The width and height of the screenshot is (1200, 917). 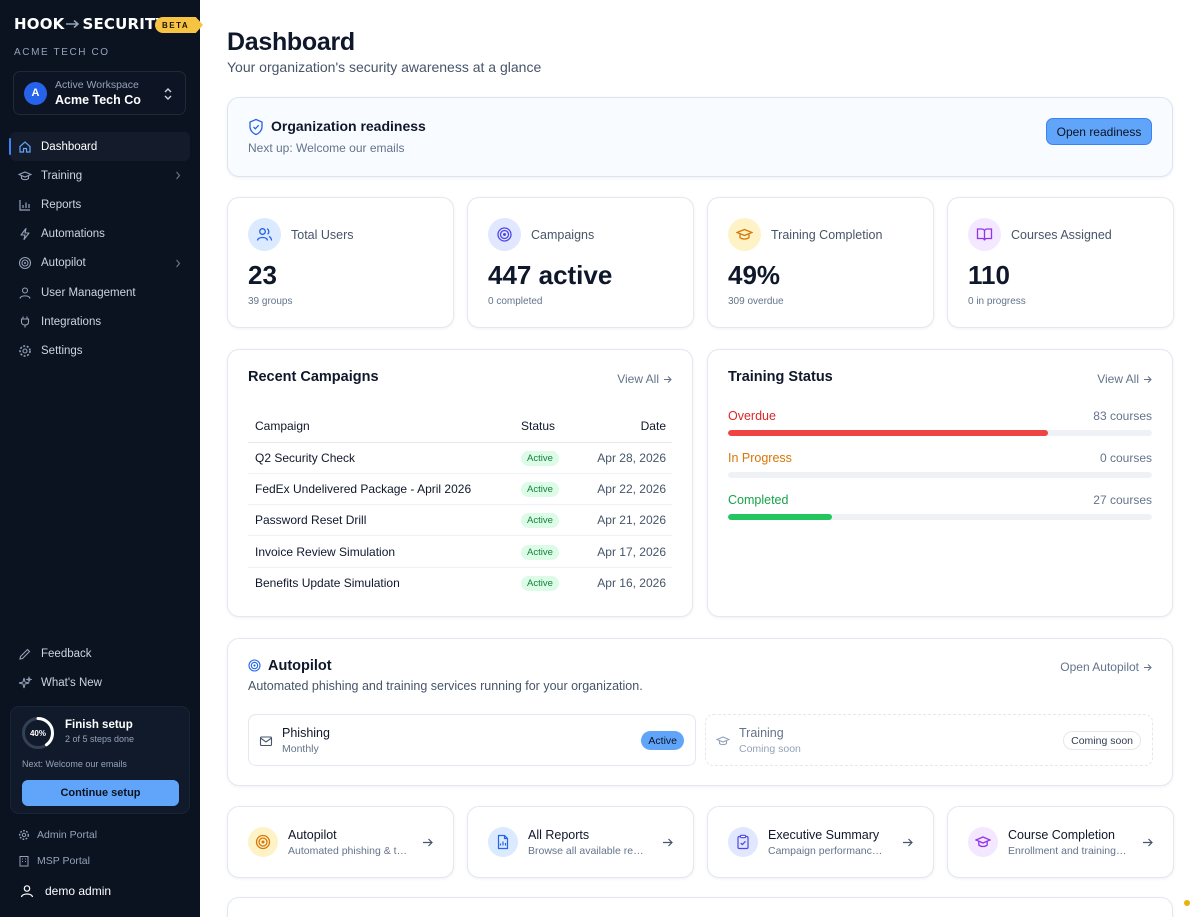 I want to click on stat-value: 447 active, so click(x=550, y=275).